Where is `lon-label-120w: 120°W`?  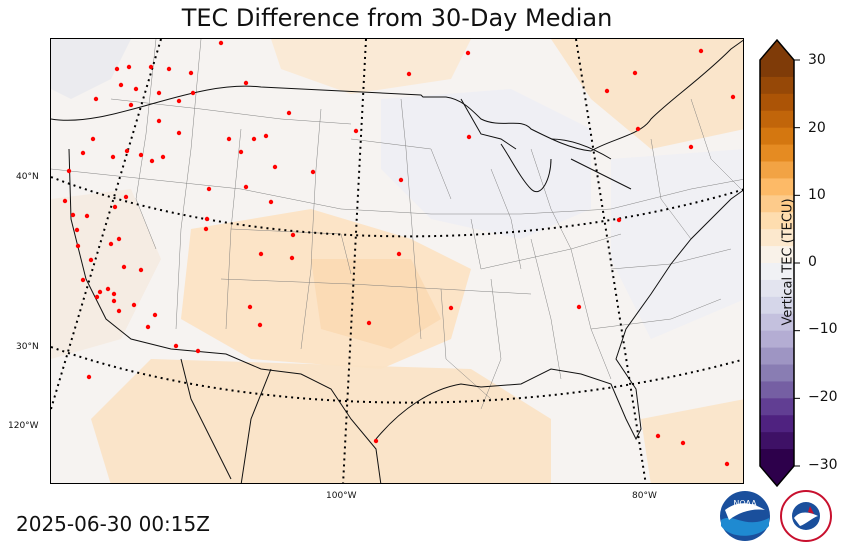 lon-label-120w: 120°W is located at coordinates (23, 426).